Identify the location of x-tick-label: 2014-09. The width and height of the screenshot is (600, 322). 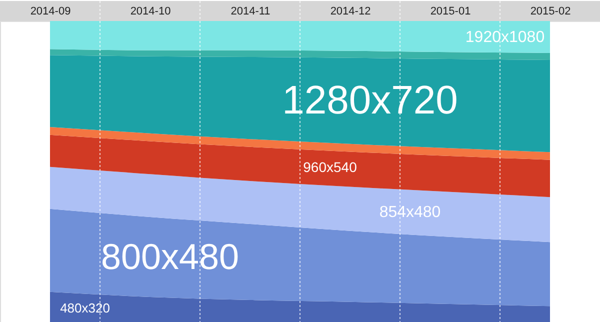
(50, 12).